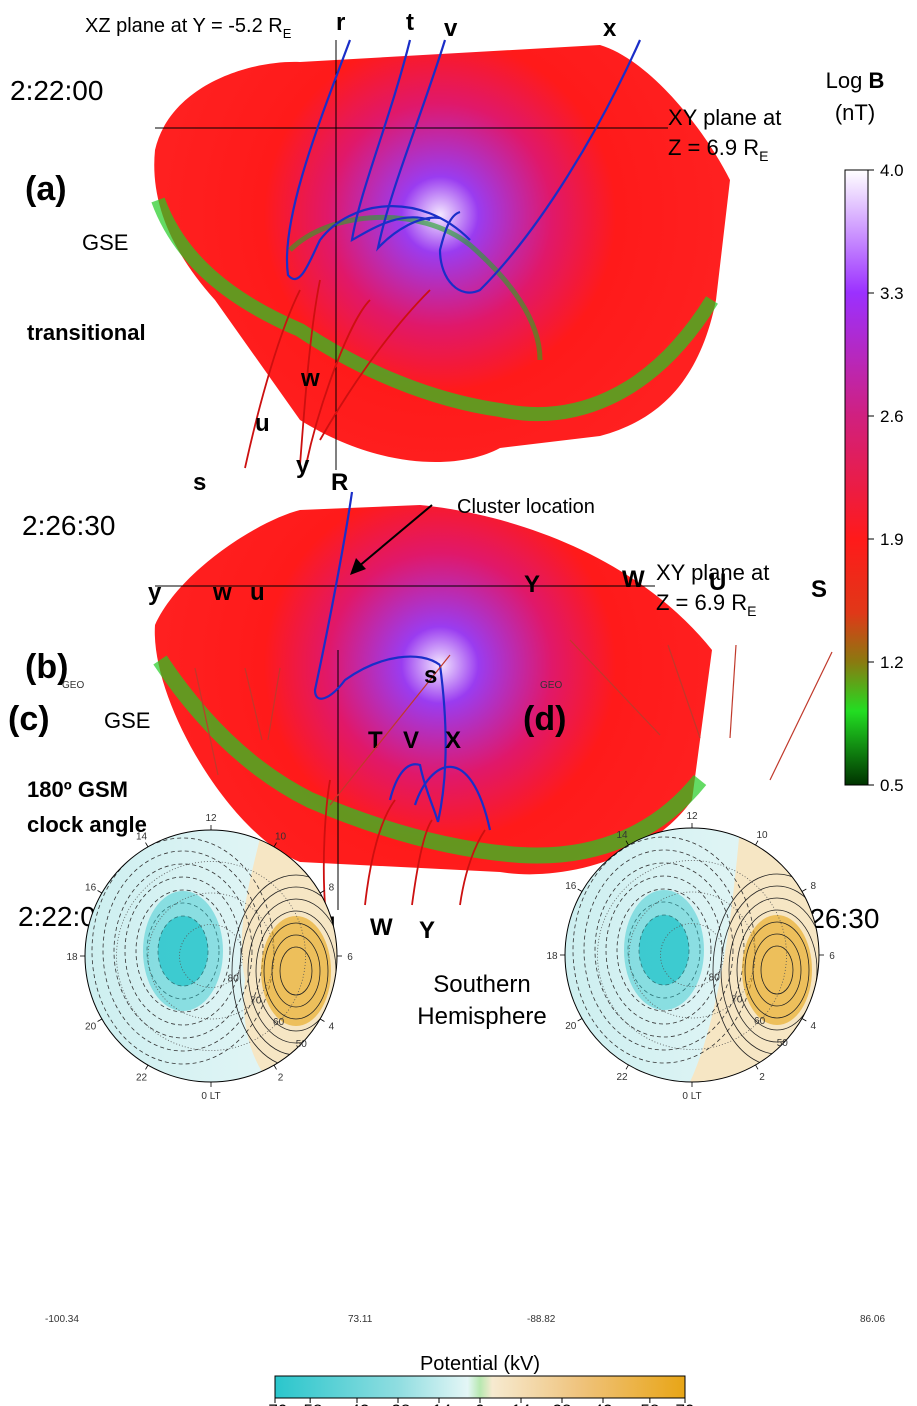 This screenshot has width=917, height=1406. I want to click on state: transitional, so click(86, 332).